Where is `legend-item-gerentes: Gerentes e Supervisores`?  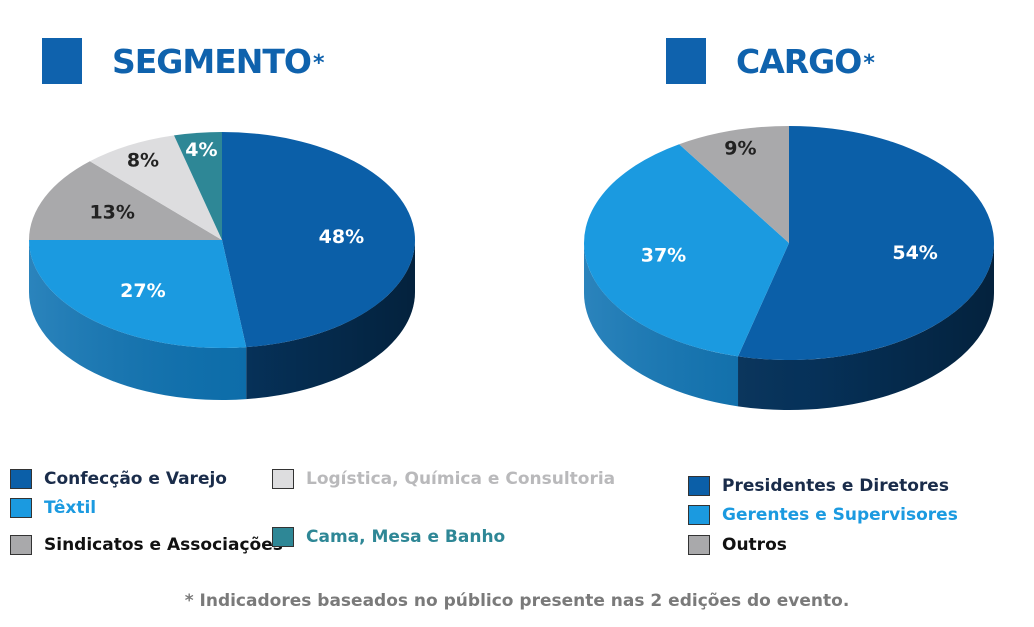
legend-item-gerentes: Gerentes e Supervisores is located at coordinates (823, 515).